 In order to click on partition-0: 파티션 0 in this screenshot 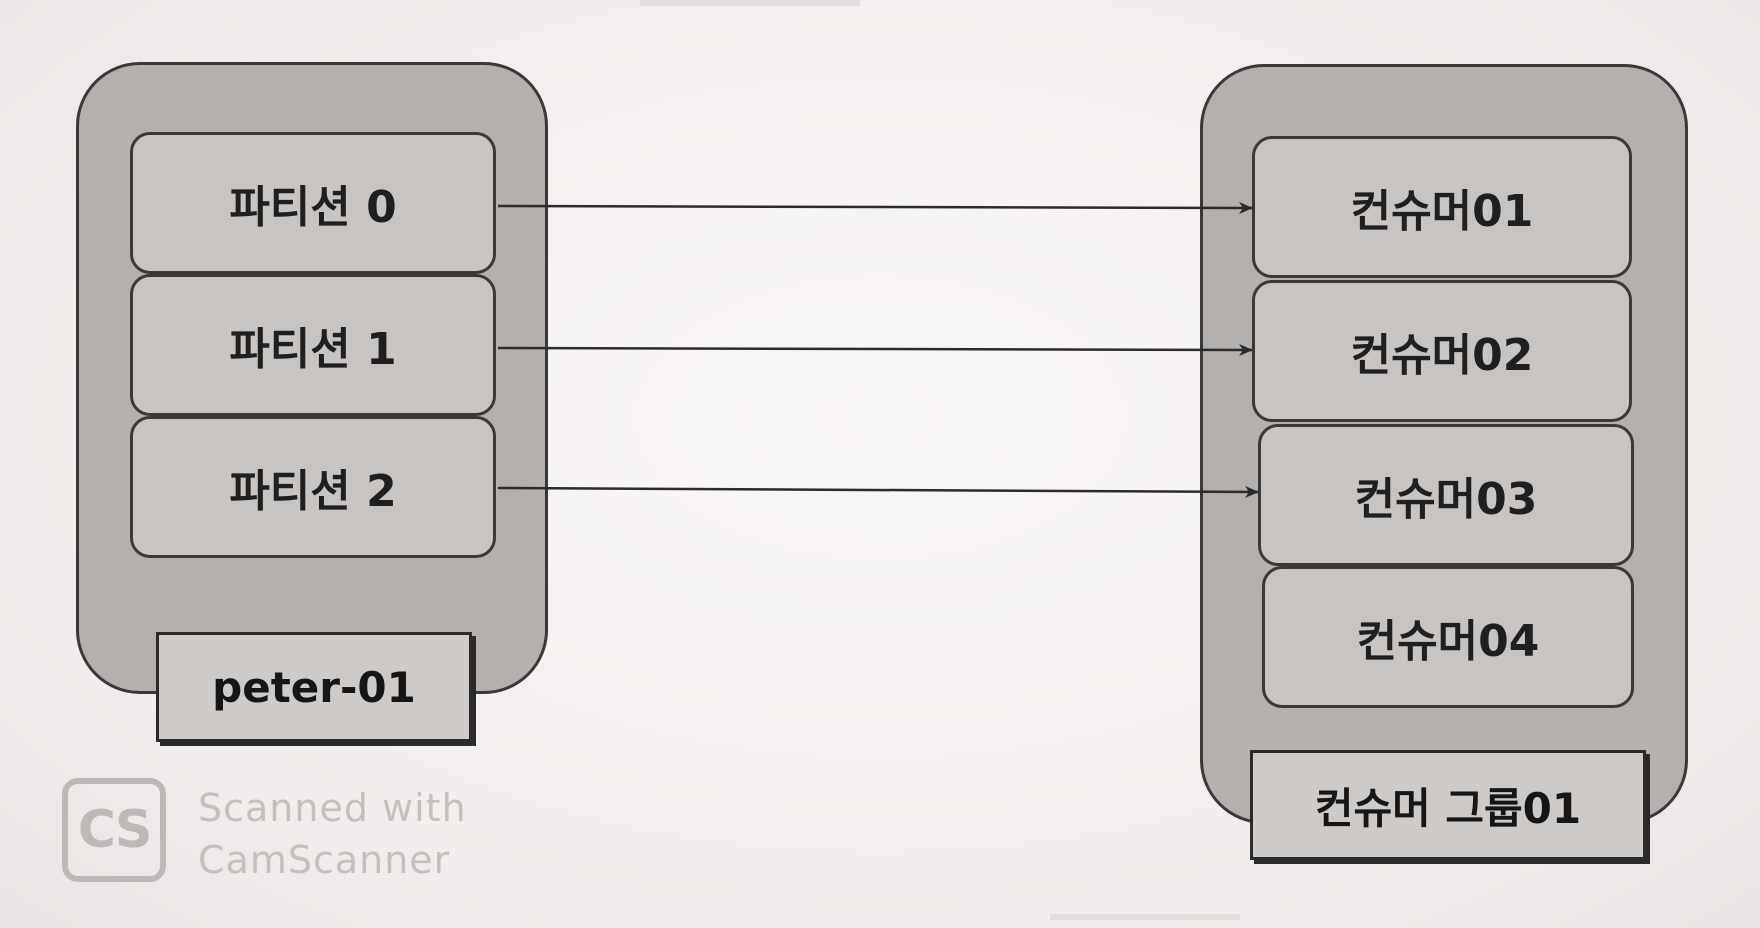, I will do `click(313, 203)`.